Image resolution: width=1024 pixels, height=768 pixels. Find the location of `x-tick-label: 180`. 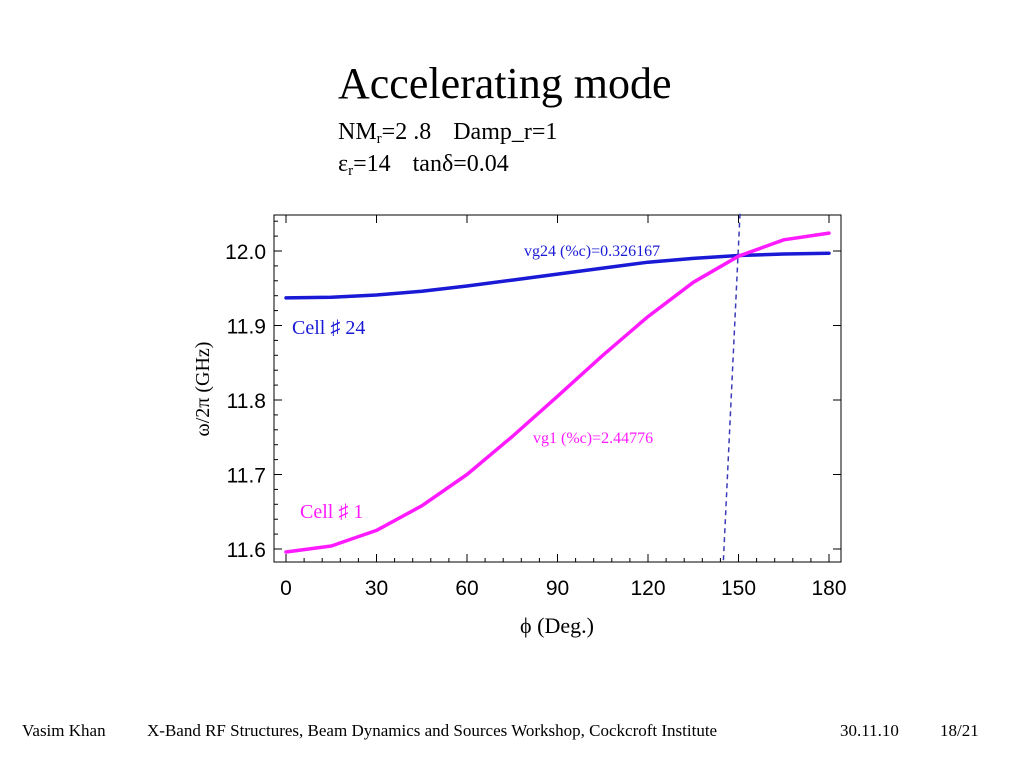

x-tick-label: 180 is located at coordinates (828, 588).